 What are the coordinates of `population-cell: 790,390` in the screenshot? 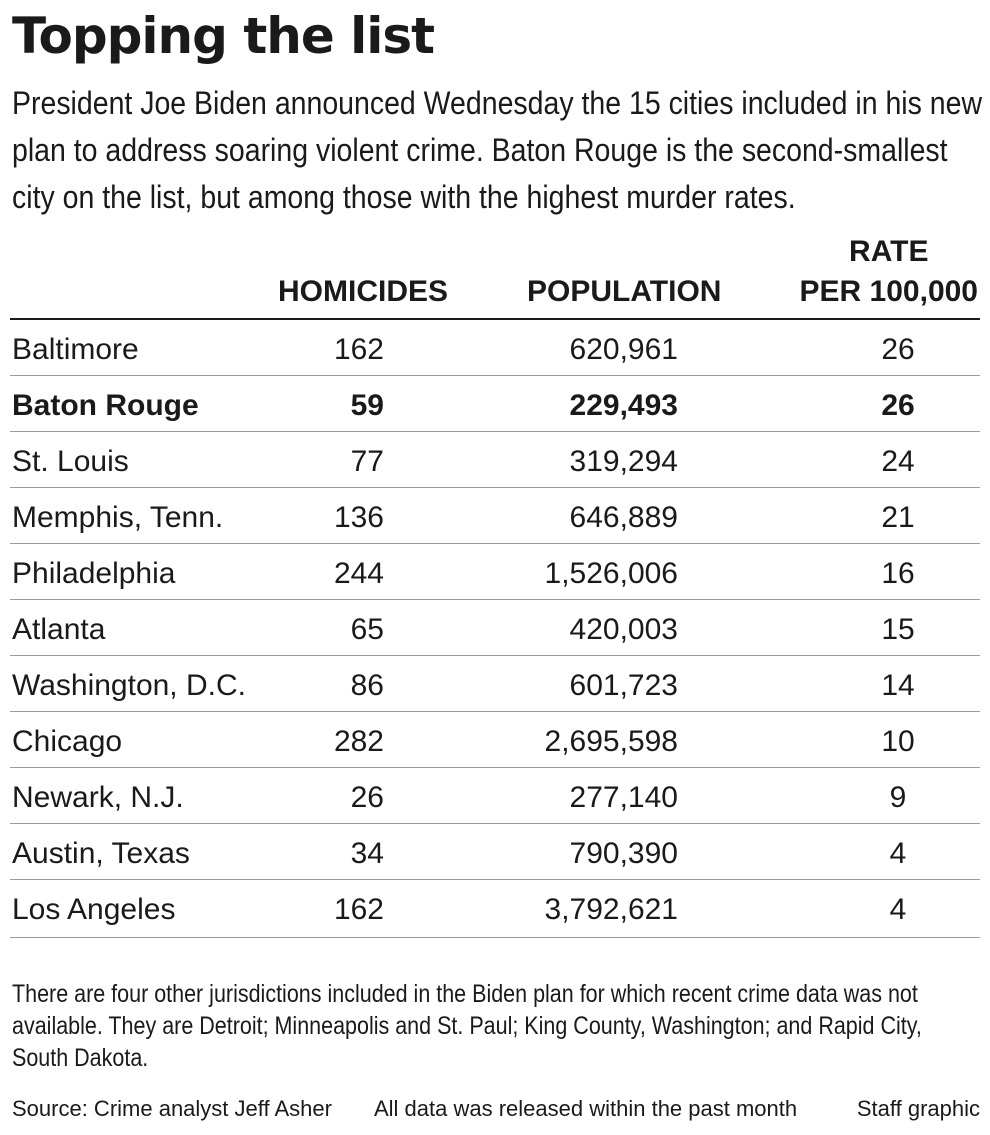 It's located at (623, 853).